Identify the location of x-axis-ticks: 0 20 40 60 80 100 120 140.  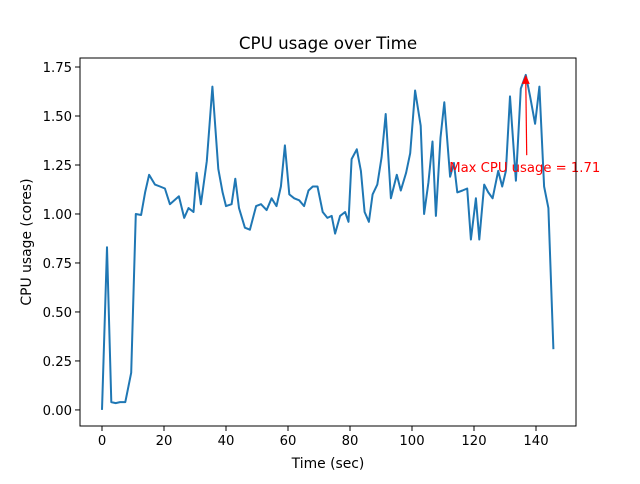
(323, 437).